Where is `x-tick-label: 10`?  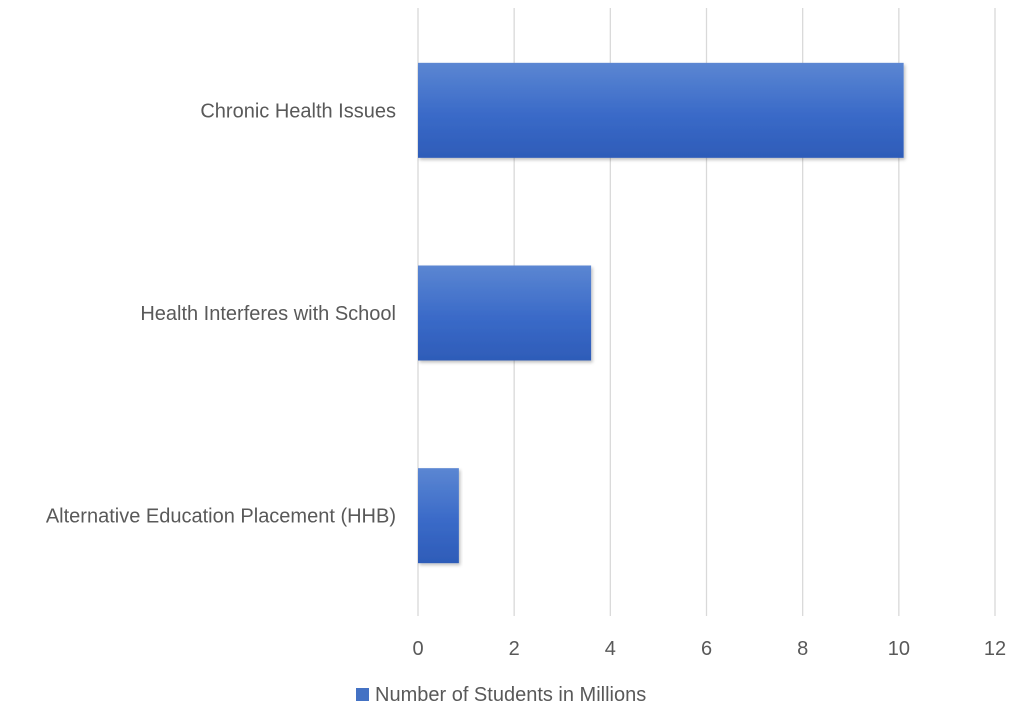
x-tick-label: 10 is located at coordinates (899, 649).